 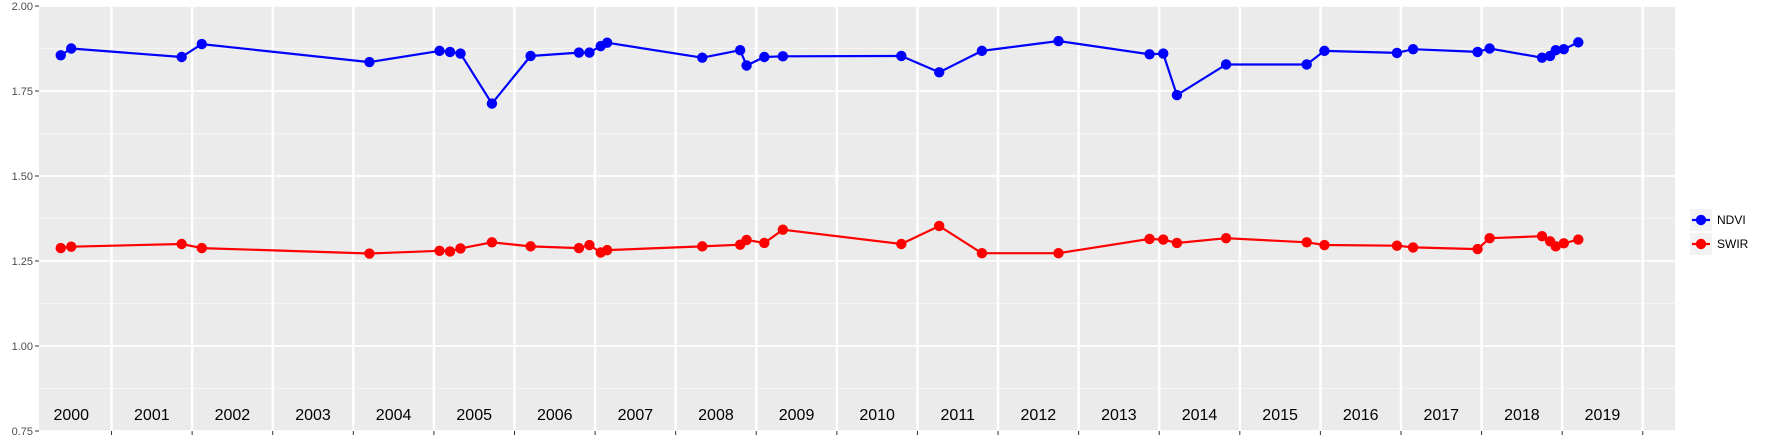 I want to click on year-label: 2009, so click(x=797, y=415).